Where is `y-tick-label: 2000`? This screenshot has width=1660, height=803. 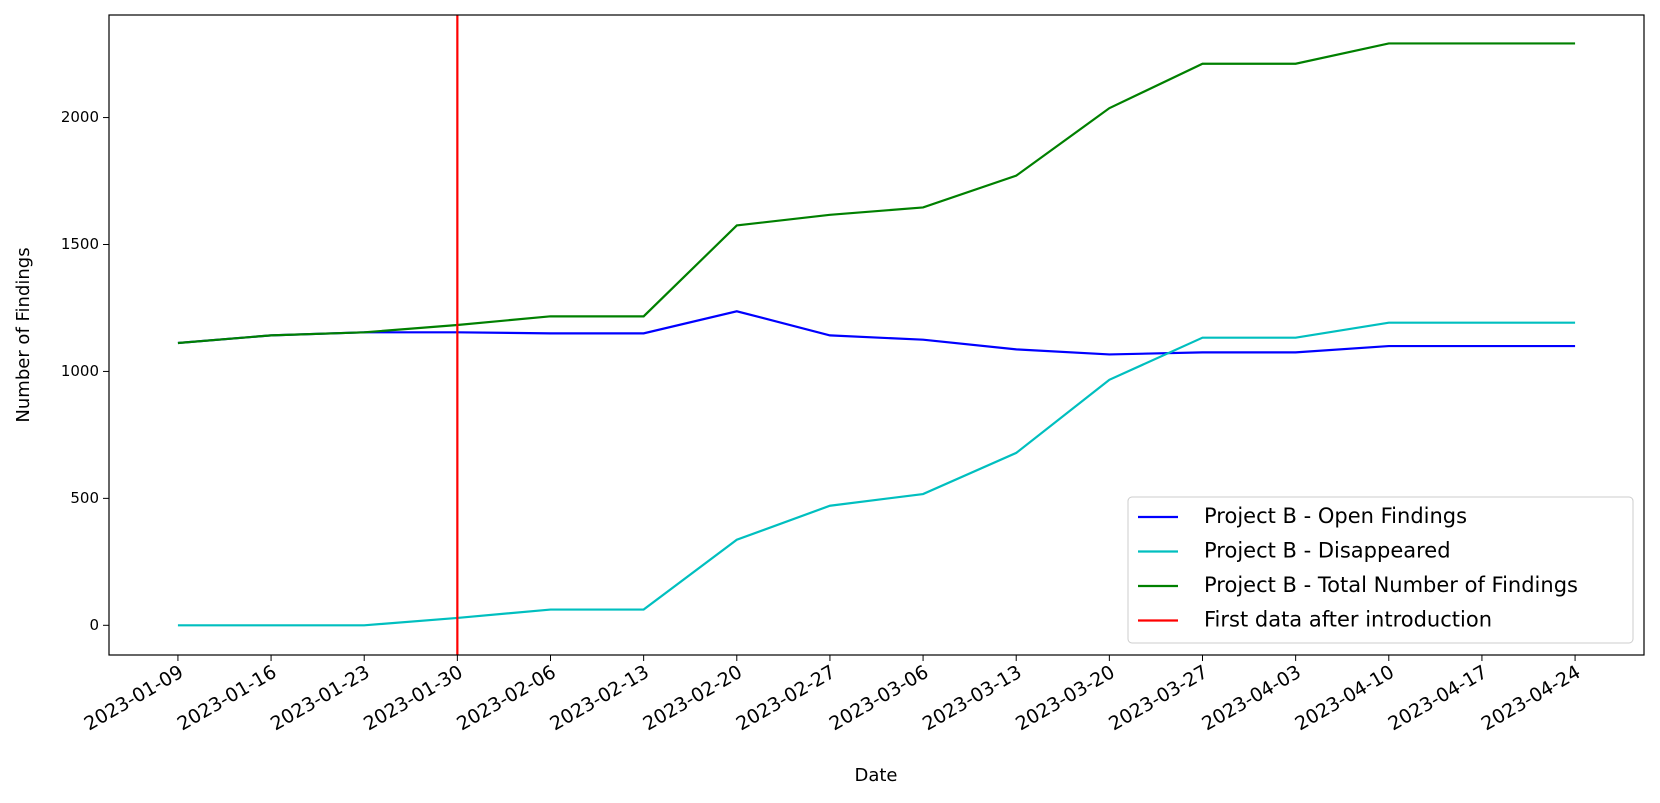
y-tick-label: 2000 is located at coordinates (80, 117).